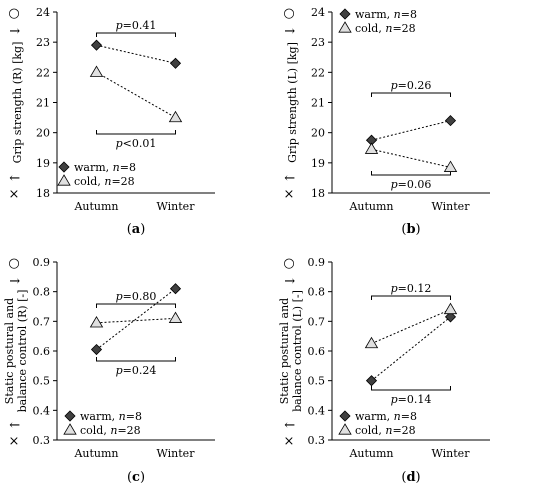 The height and width of the screenshot is (485, 550). What do you see at coordinates (136, 477) in the screenshot?
I see `panel-label: (c)` at bounding box center [136, 477].